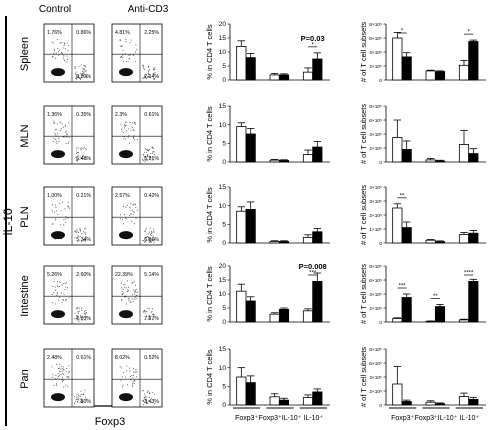 This screenshot has height=430, width=500. I want to click on plot-frame, so click(69, 53).